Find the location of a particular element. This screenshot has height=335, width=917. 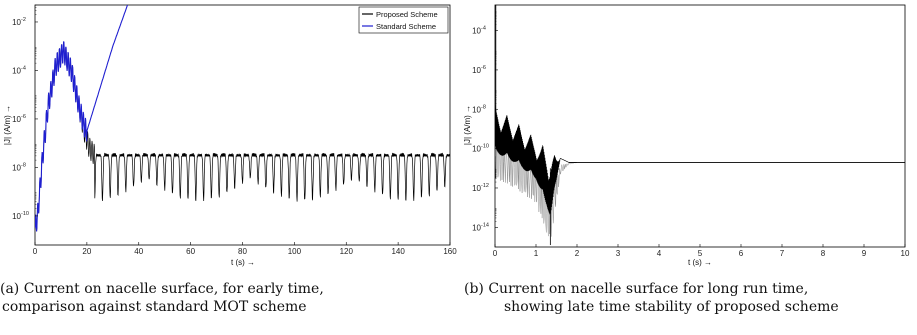

legend-proposed-label: Proposed Scheme is located at coordinates (407, 14).